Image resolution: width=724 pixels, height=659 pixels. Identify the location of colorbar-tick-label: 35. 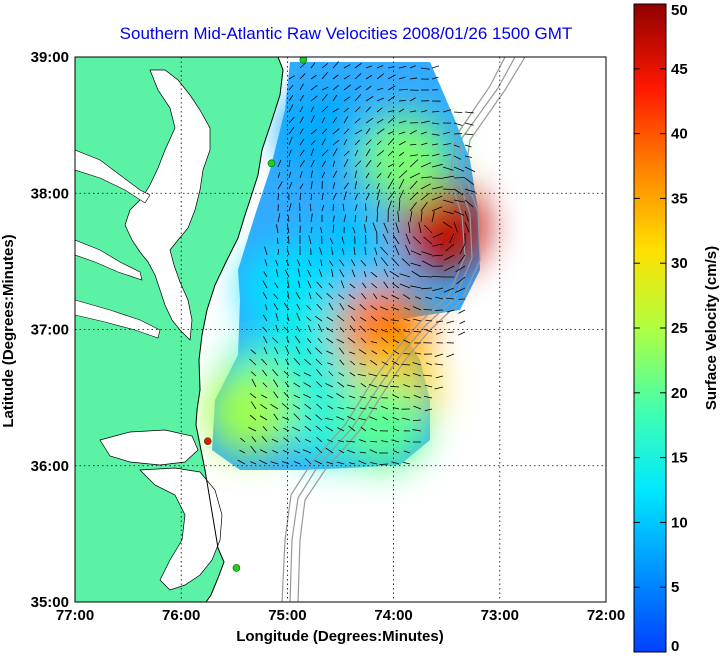
(679, 198).